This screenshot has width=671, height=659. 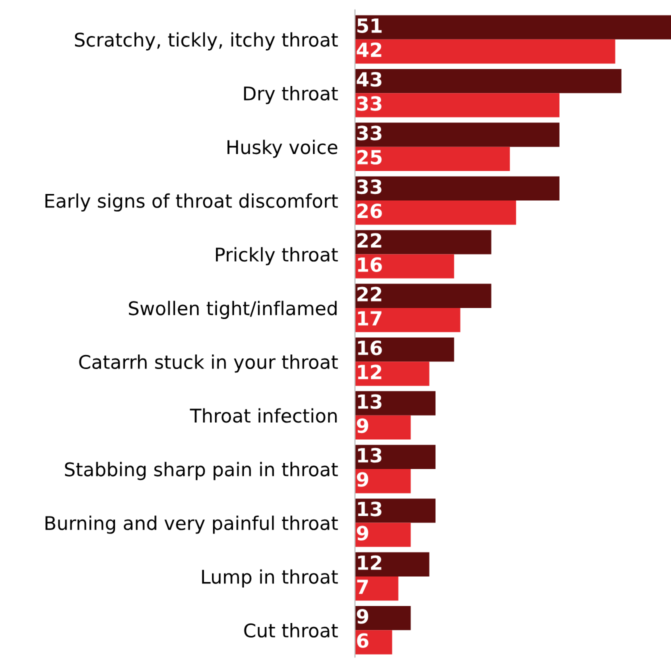 I want to click on data-label: 7, so click(x=362, y=587).